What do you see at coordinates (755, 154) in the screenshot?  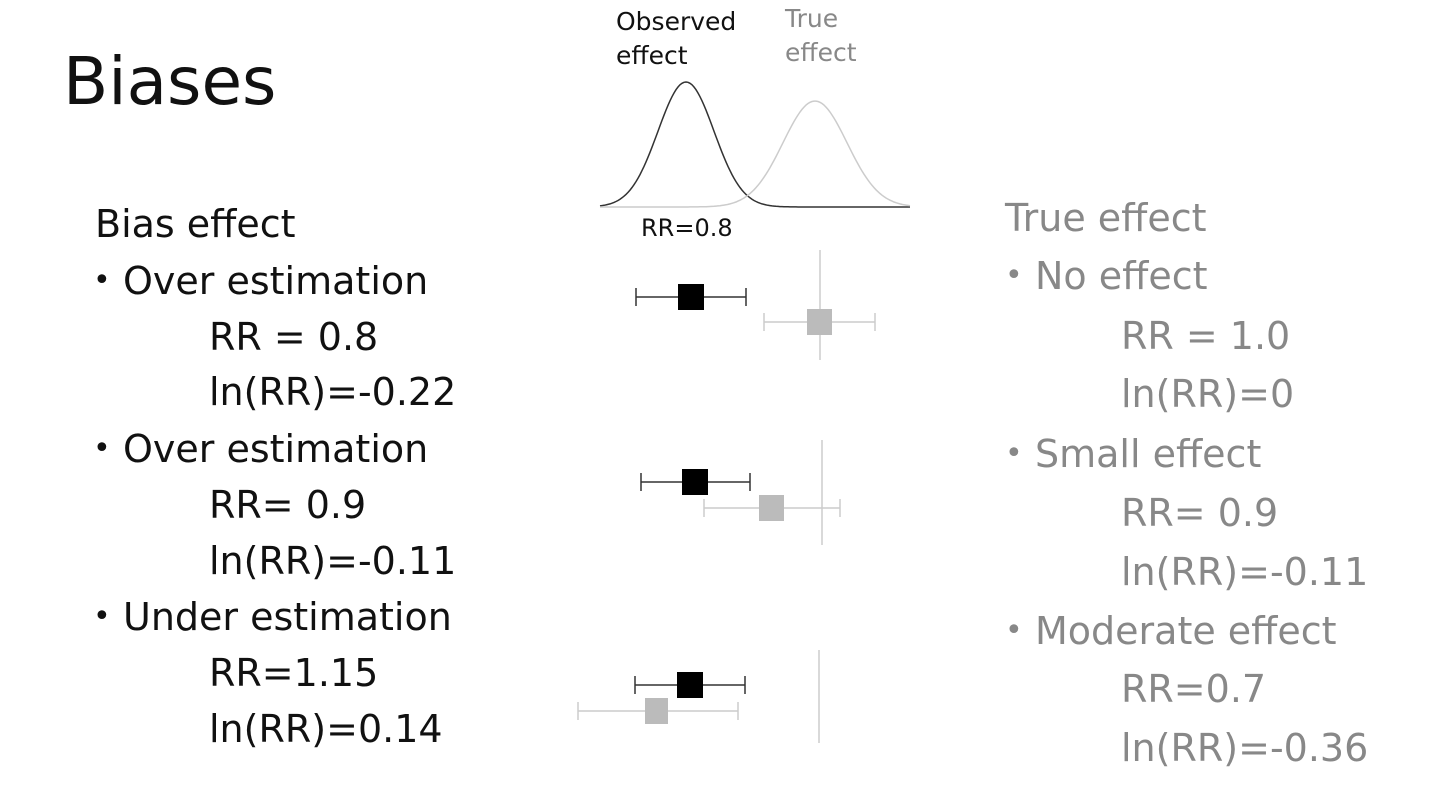 I see `true-curve` at bounding box center [755, 154].